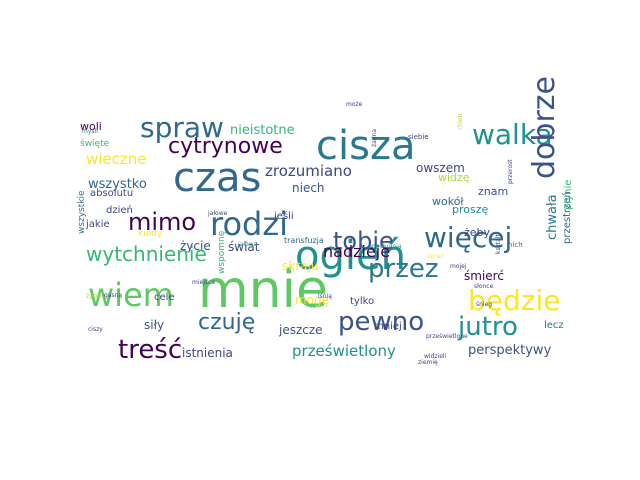  I want to click on cloud-word: jałowa, so click(248, 244).